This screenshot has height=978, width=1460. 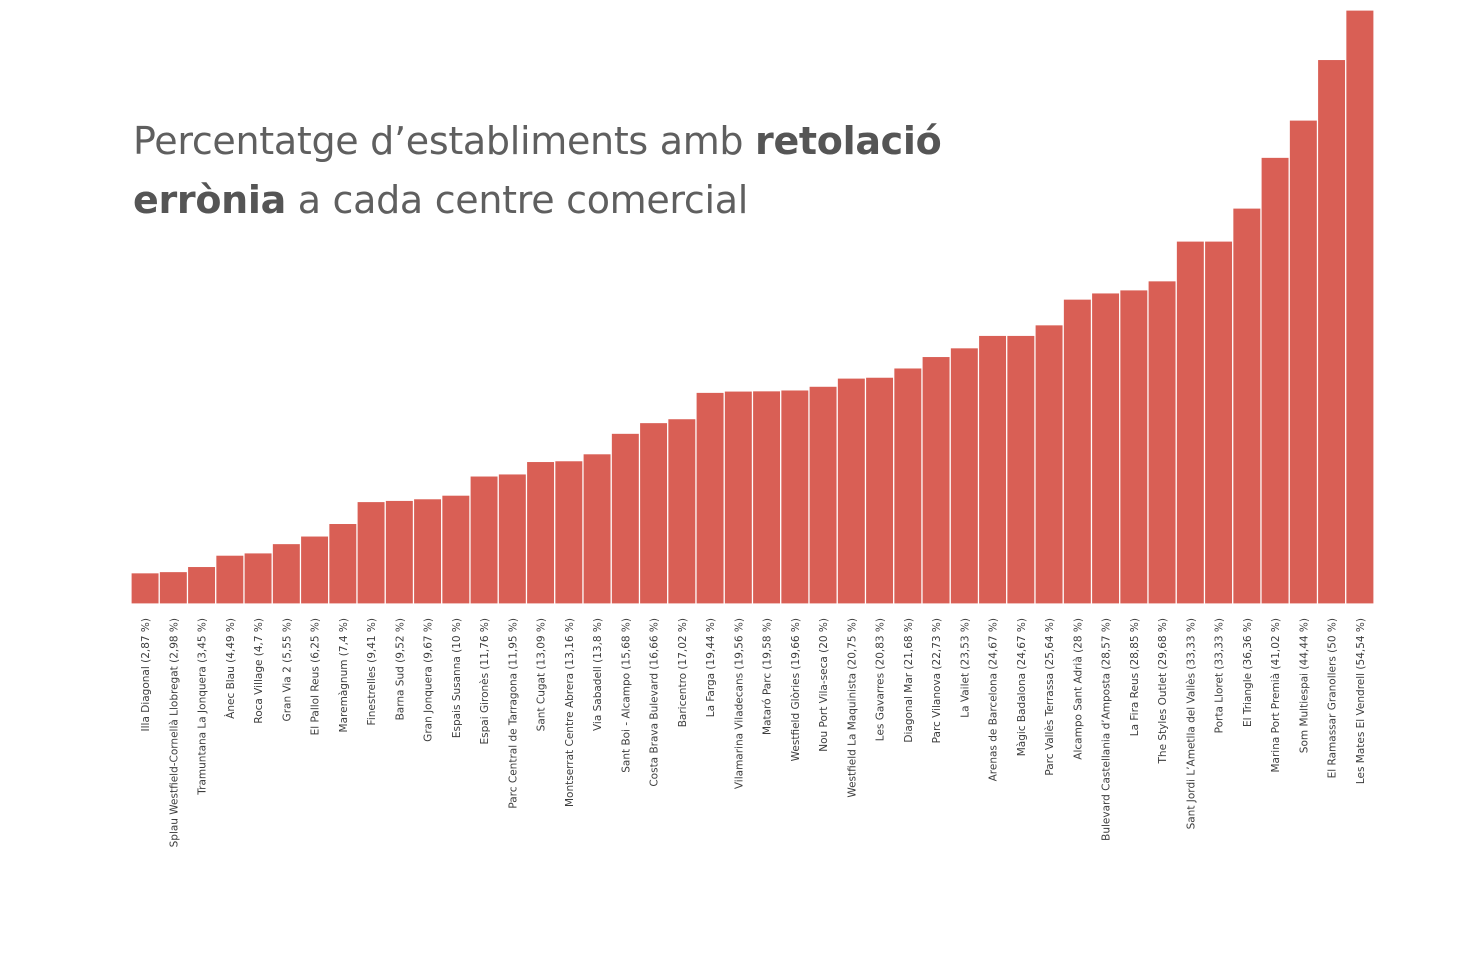 What do you see at coordinates (852, 708) in the screenshot?
I see `category-label: Westfield La Maquinista (20,75 %)` at bounding box center [852, 708].